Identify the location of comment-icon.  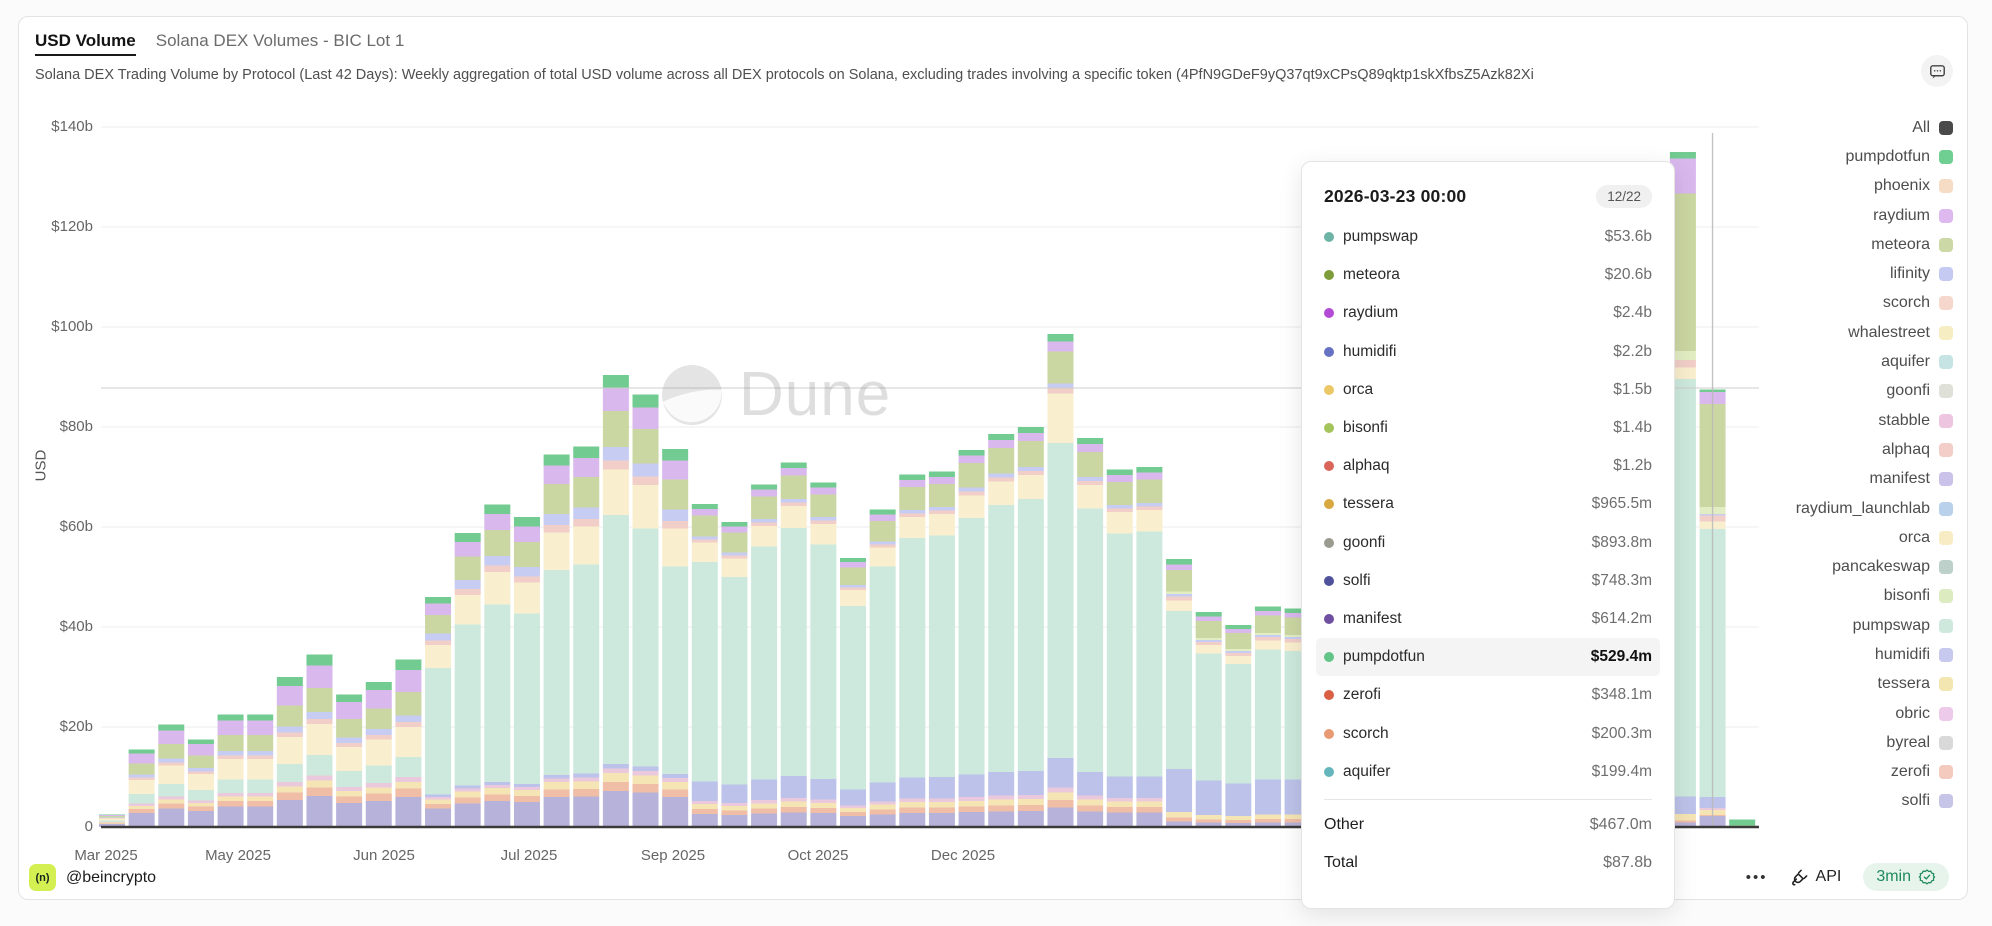
(1937, 71).